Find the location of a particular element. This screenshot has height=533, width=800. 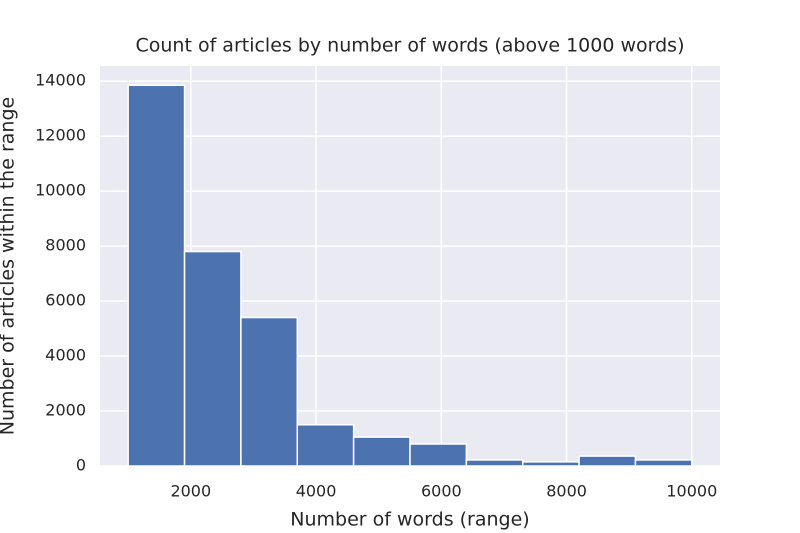

y-tick-label: 8000 is located at coordinates (65, 245).